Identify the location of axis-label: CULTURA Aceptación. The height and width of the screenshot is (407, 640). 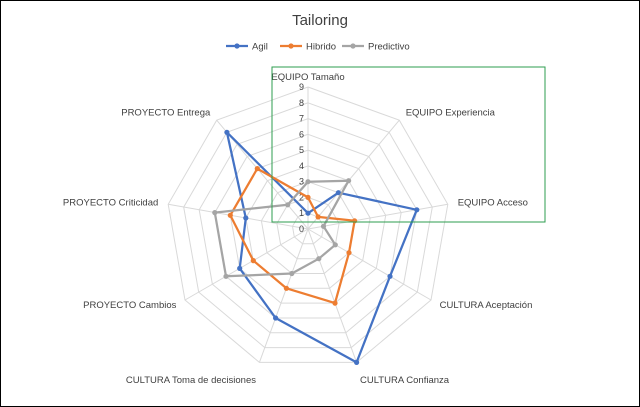
(486, 305).